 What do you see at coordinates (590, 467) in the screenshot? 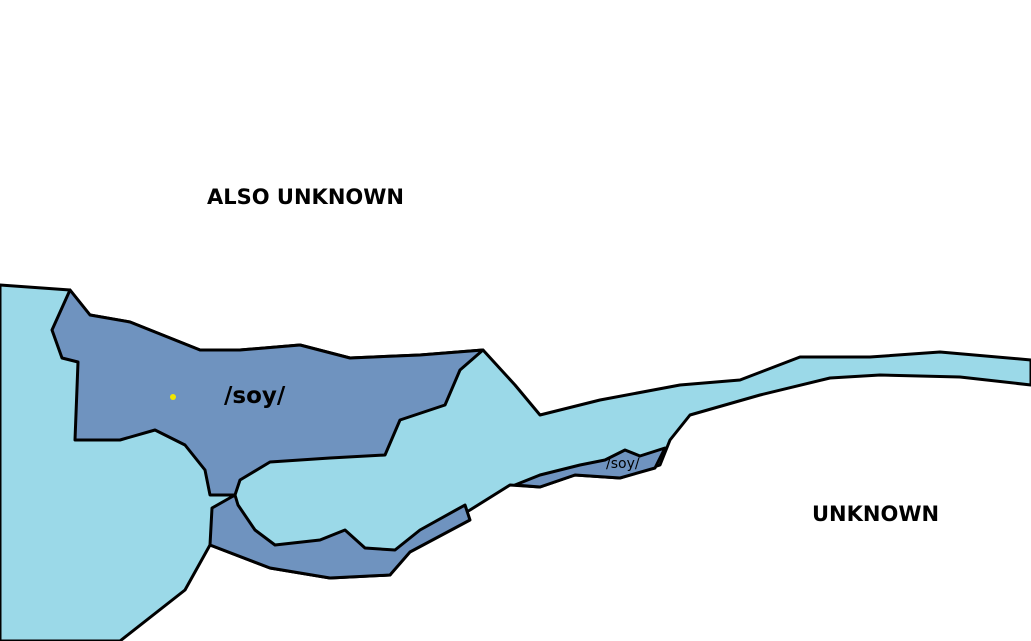
I see `soy-region-small` at bounding box center [590, 467].